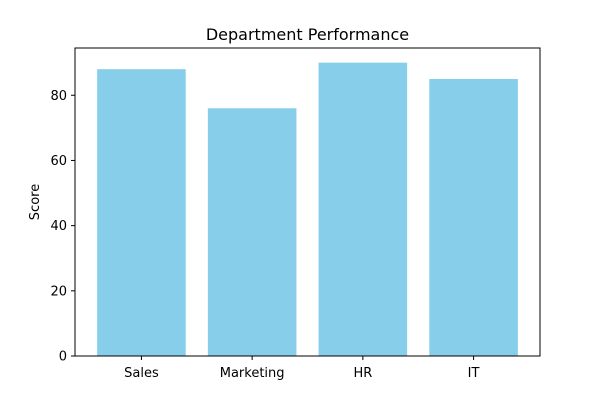 This screenshot has width=600, height=400. Describe the element at coordinates (362, 373) in the screenshot. I see `x-tick-label: HR` at that location.